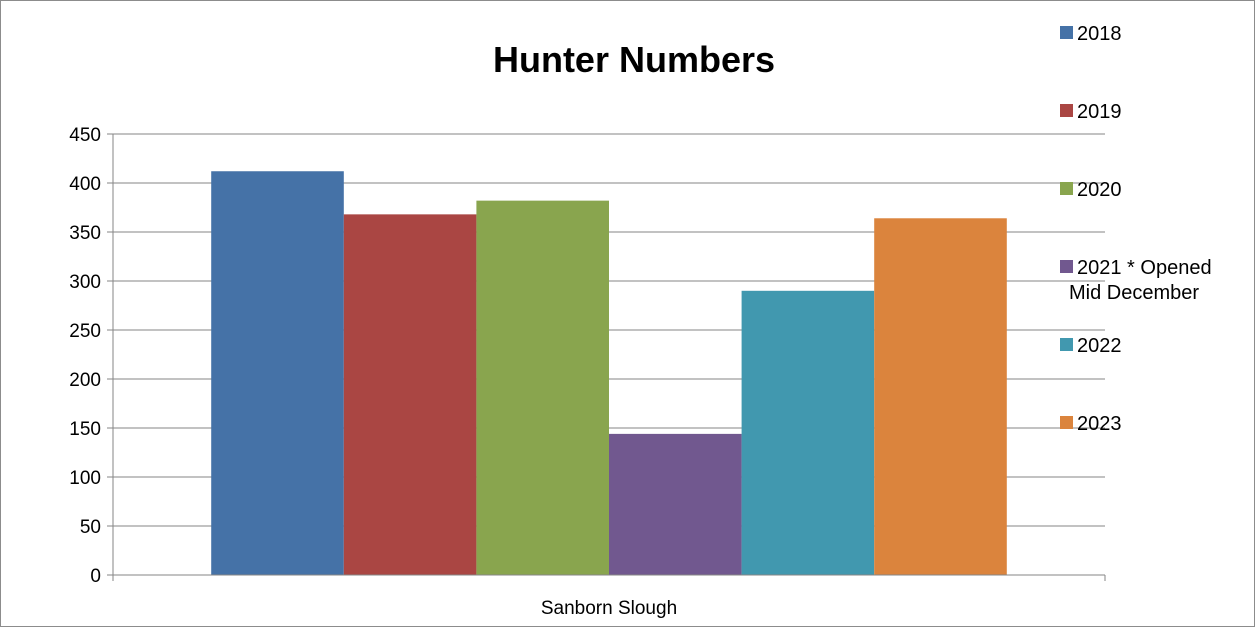 The image size is (1255, 628). What do you see at coordinates (675, 504) in the screenshot?
I see `bar-2021` at bounding box center [675, 504].